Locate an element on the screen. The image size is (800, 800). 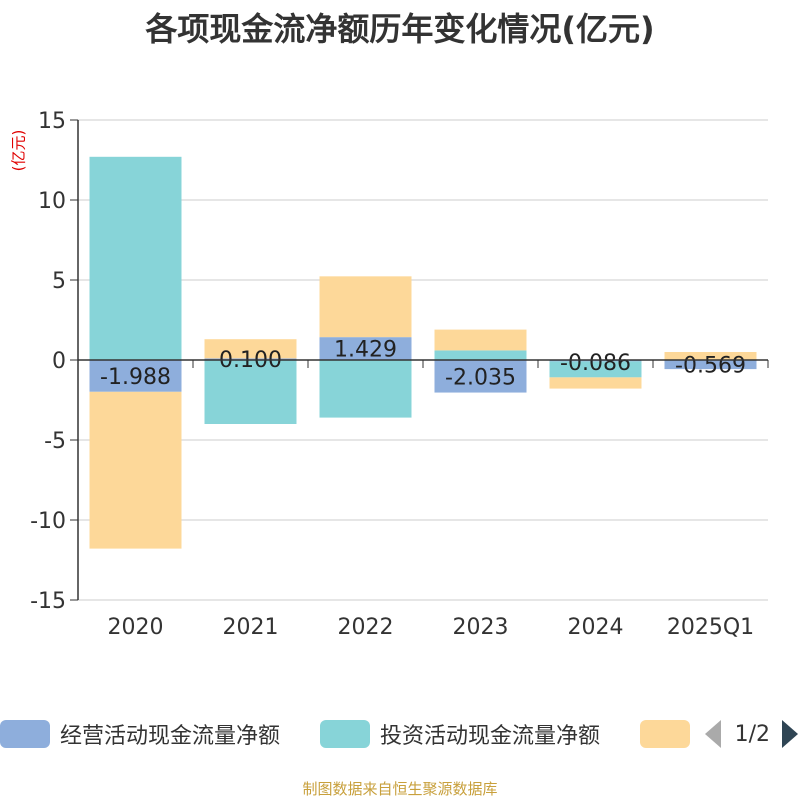
y-tick-label: -5 is located at coordinates (55, 441).